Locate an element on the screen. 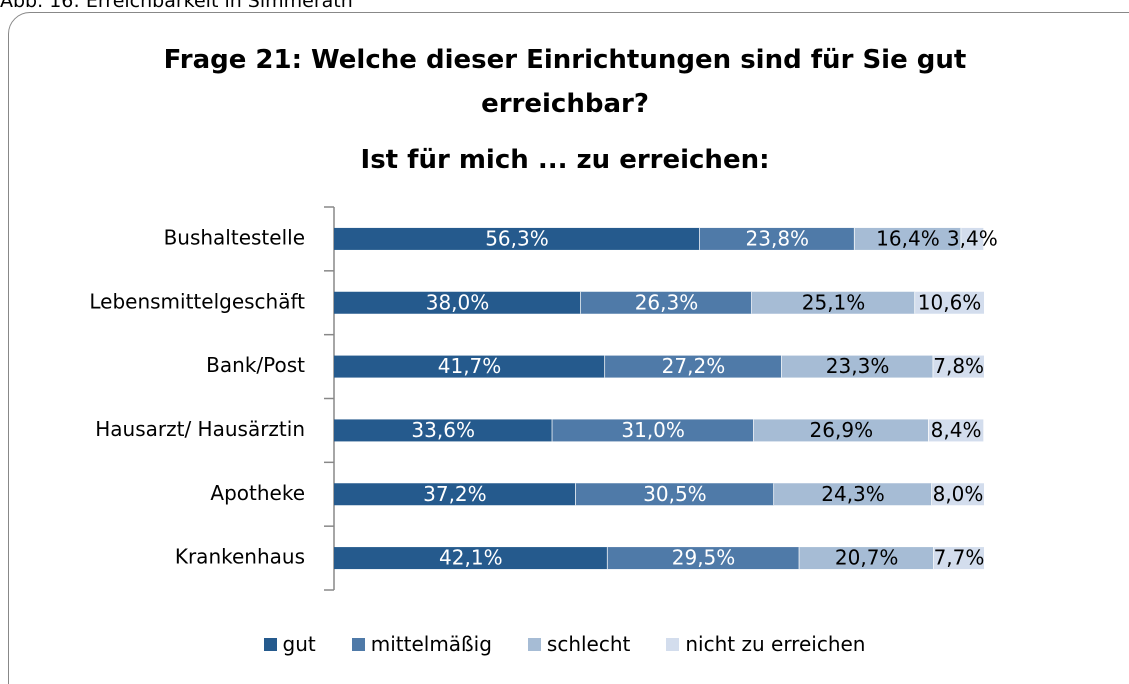 The height and width of the screenshot is (684, 1129). value-label: 56,3% is located at coordinates (517, 238).